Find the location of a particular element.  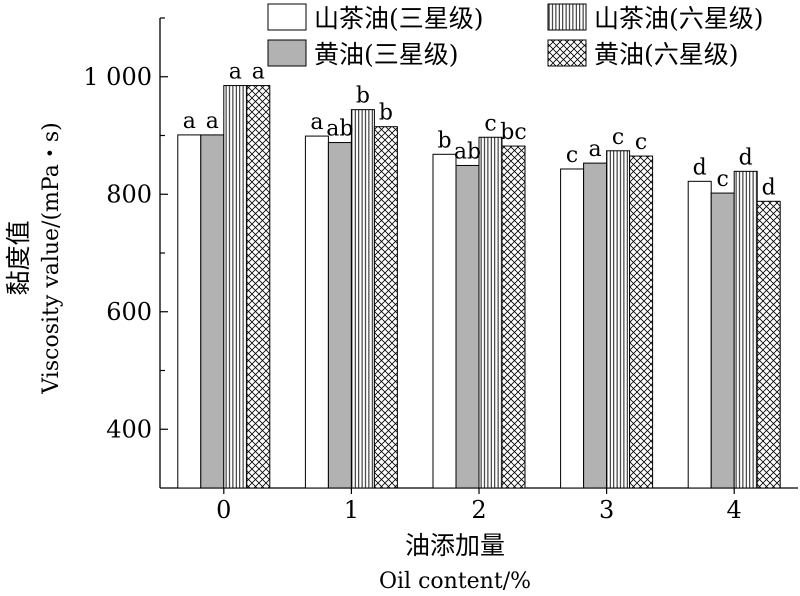

legend-label: 山茶油(三星级) is located at coordinates (399, 18).